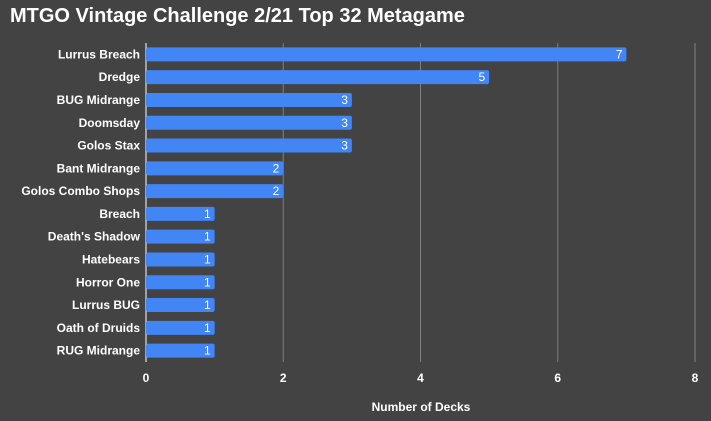  Describe the element at coordinates (283, 378) in the screenshot. I see `x-tick-label: 2` at that location.